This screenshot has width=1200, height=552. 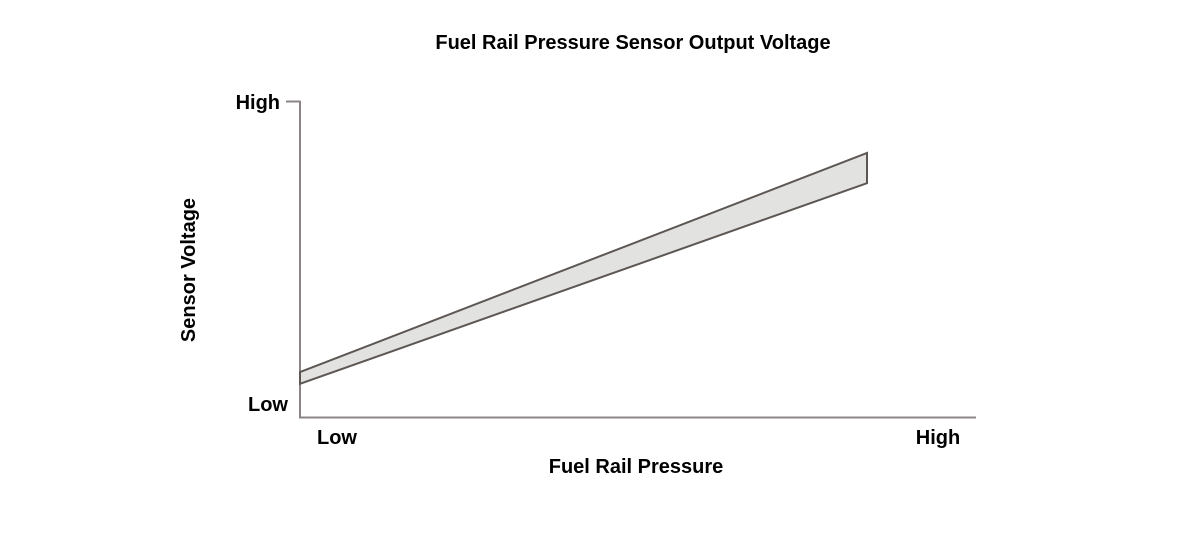 I want to click on y-tick-label-low: Low, so click(x=268, y=405).